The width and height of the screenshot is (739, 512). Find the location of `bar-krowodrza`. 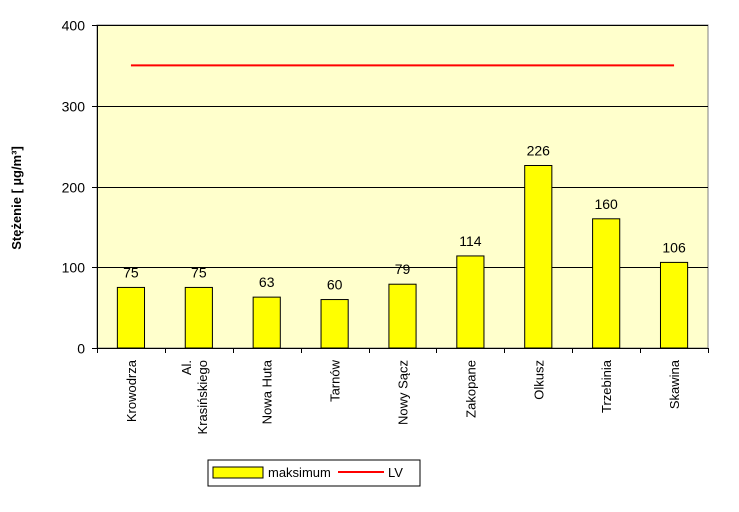

bar-krowodrza is located at coordinates (131, 317).